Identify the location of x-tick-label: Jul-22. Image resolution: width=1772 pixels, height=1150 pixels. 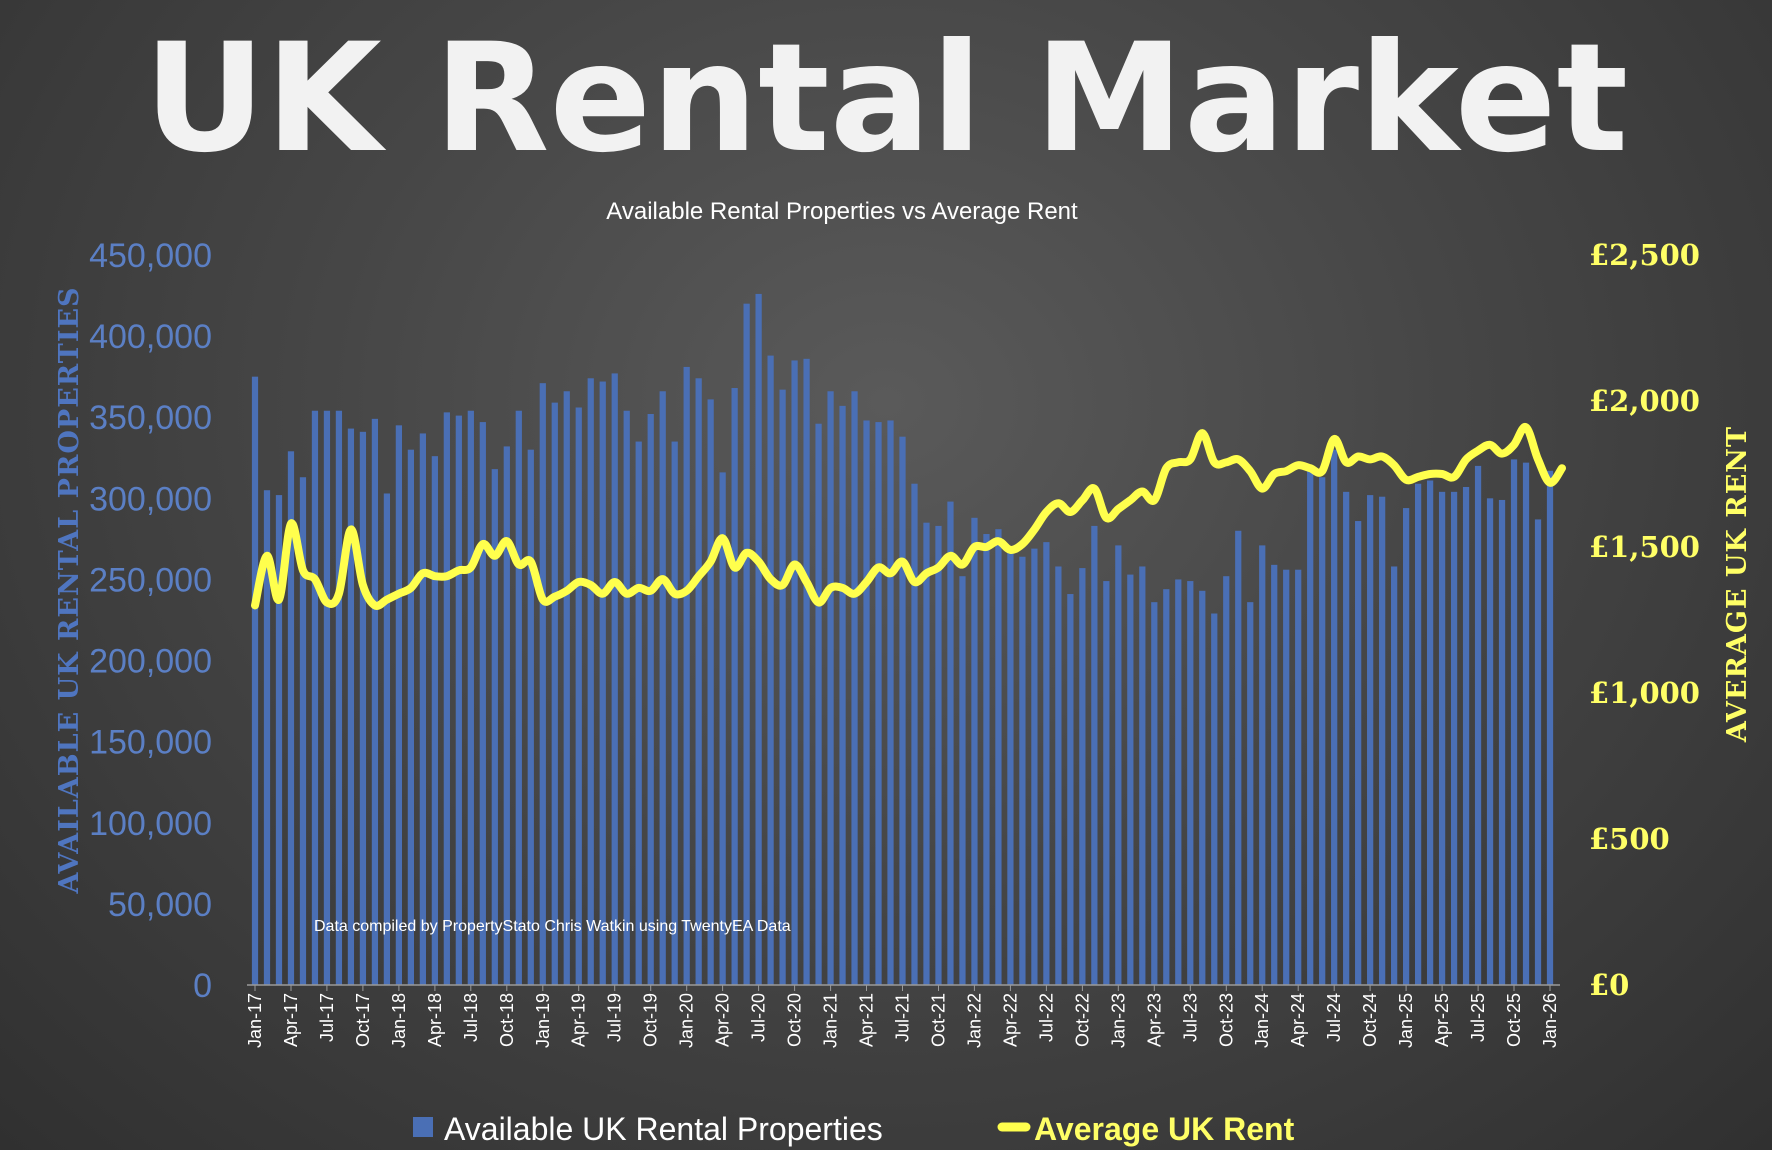
(1046, 1017).